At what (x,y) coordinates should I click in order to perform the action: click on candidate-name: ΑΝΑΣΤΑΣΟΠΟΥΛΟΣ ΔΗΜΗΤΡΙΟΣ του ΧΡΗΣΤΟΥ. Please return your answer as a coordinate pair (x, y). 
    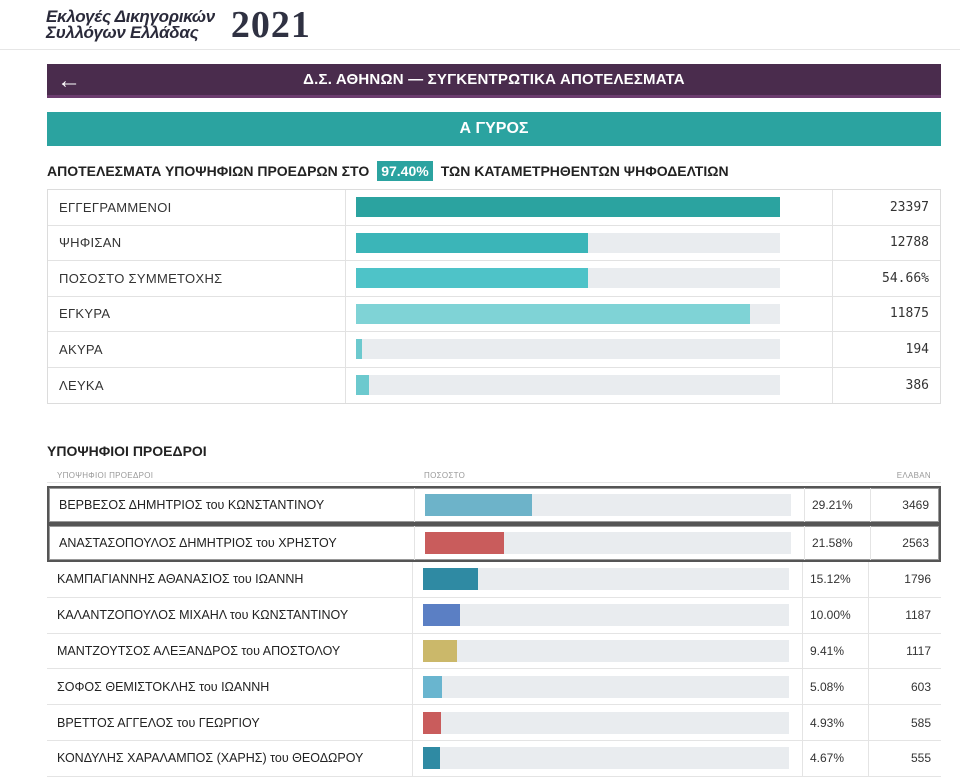
    Looking at the image, I should click on (232, 543).